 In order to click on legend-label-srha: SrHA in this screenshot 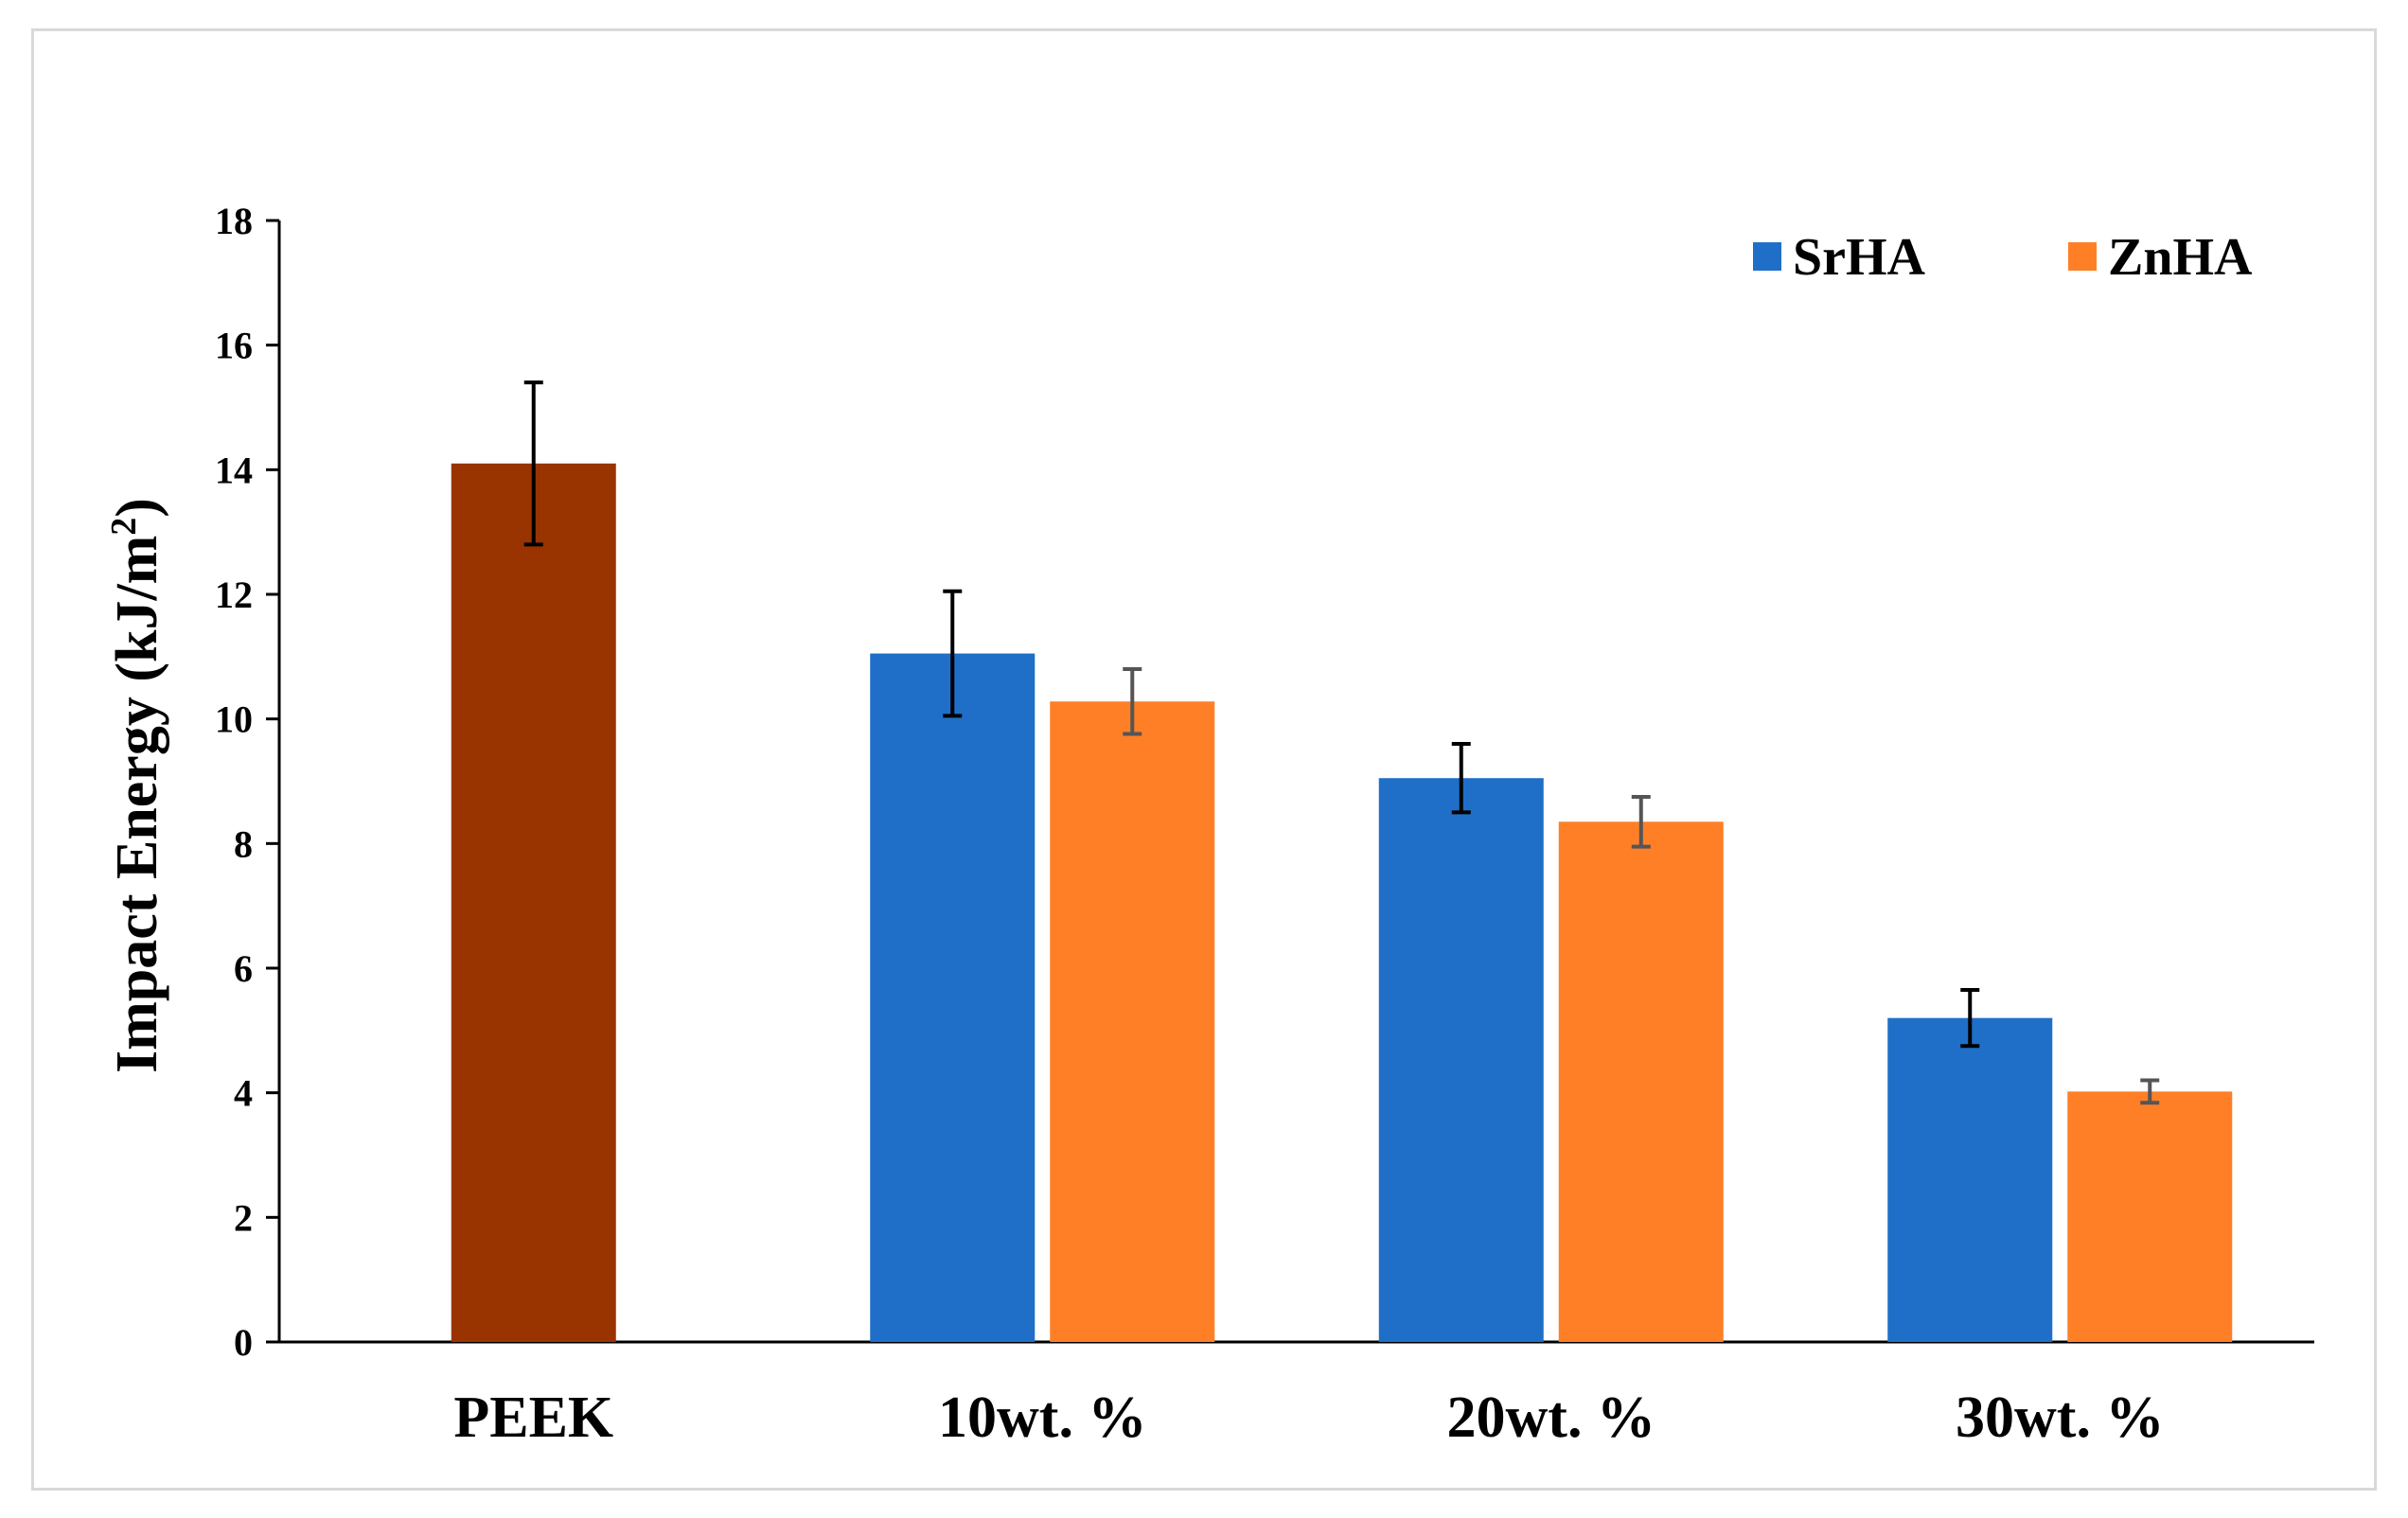, I will do `click(1860, 257)`.